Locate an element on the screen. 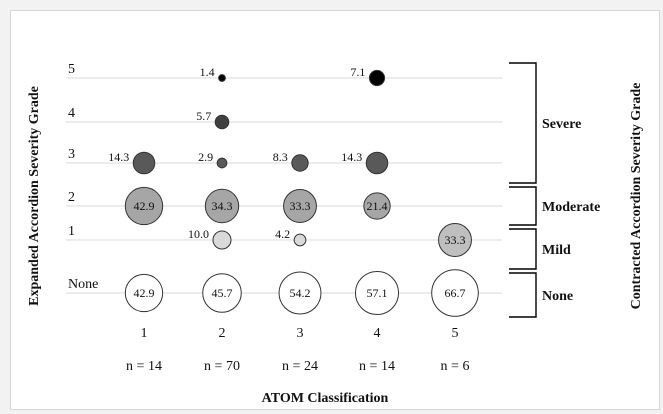  y-tick-label: 1 is located at coordinates (71, 231).